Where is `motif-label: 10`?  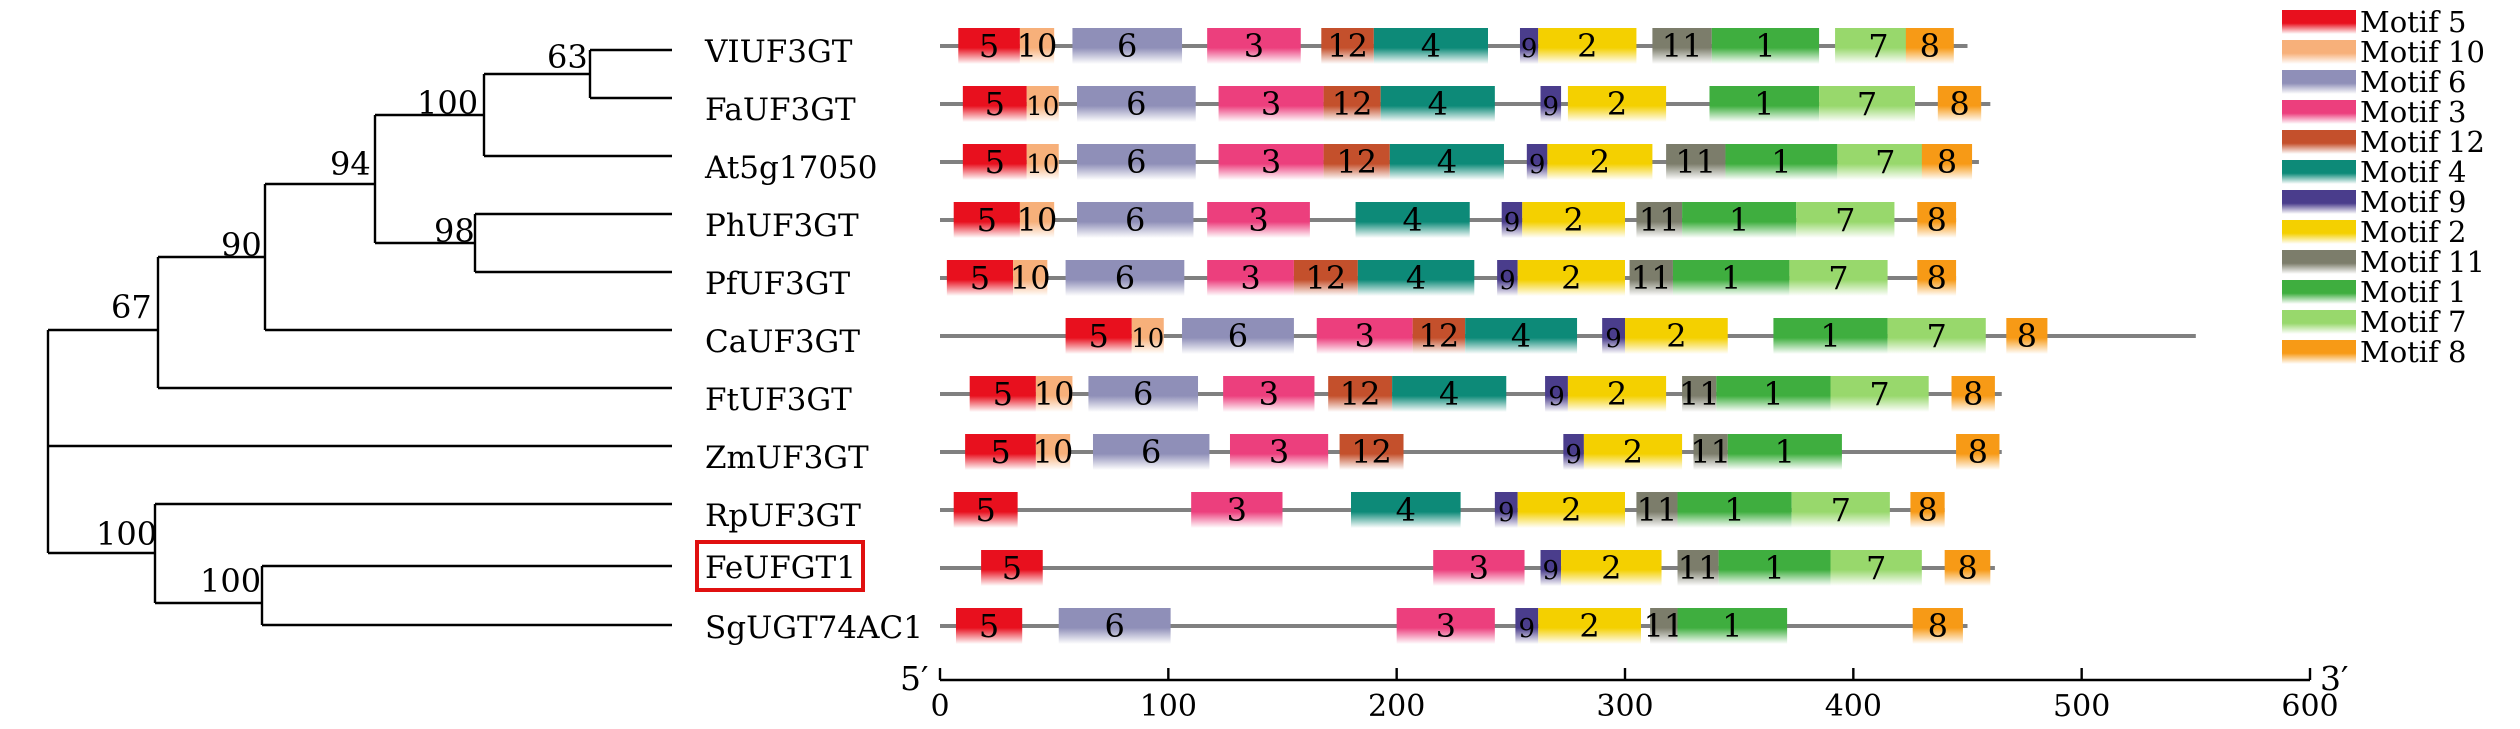 motif-label: 10 is located at coordinates (1054, 394).